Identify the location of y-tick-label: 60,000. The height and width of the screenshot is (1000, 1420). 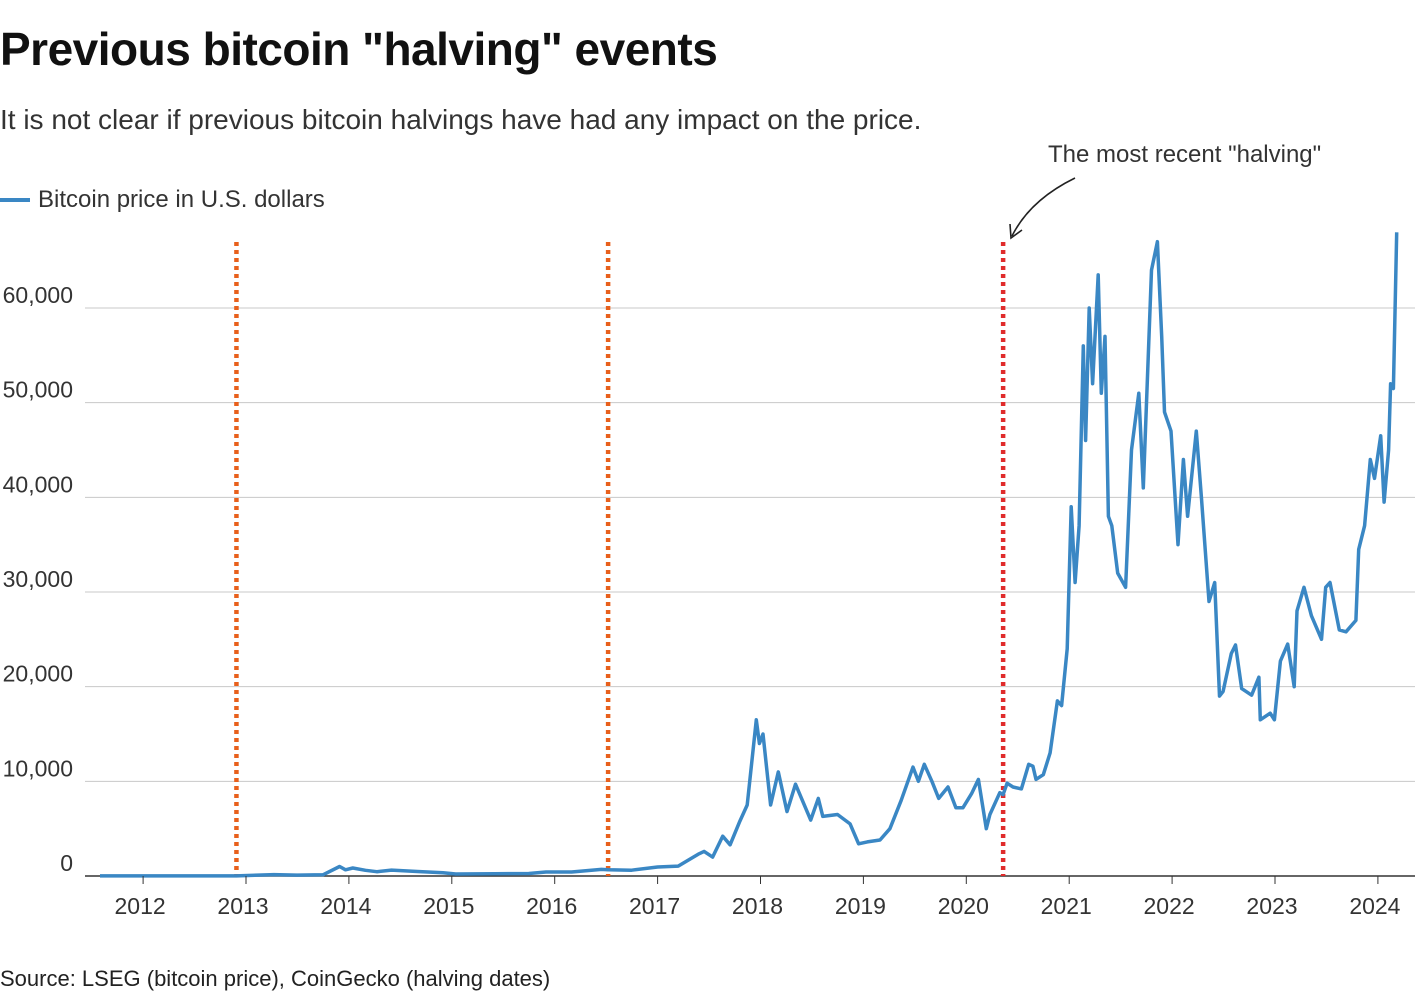
(38, 295).